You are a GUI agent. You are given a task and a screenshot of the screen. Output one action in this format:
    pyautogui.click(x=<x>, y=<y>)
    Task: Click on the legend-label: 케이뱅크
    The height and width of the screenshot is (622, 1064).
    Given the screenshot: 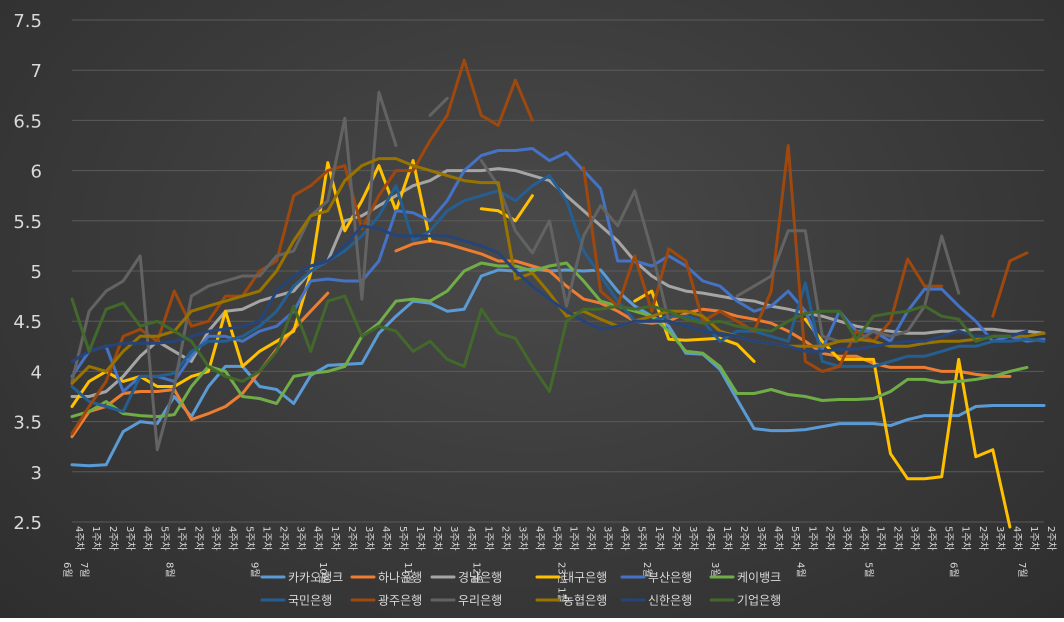 What is the action you would take?
    pyautogui.click(x=759, y=578)
    